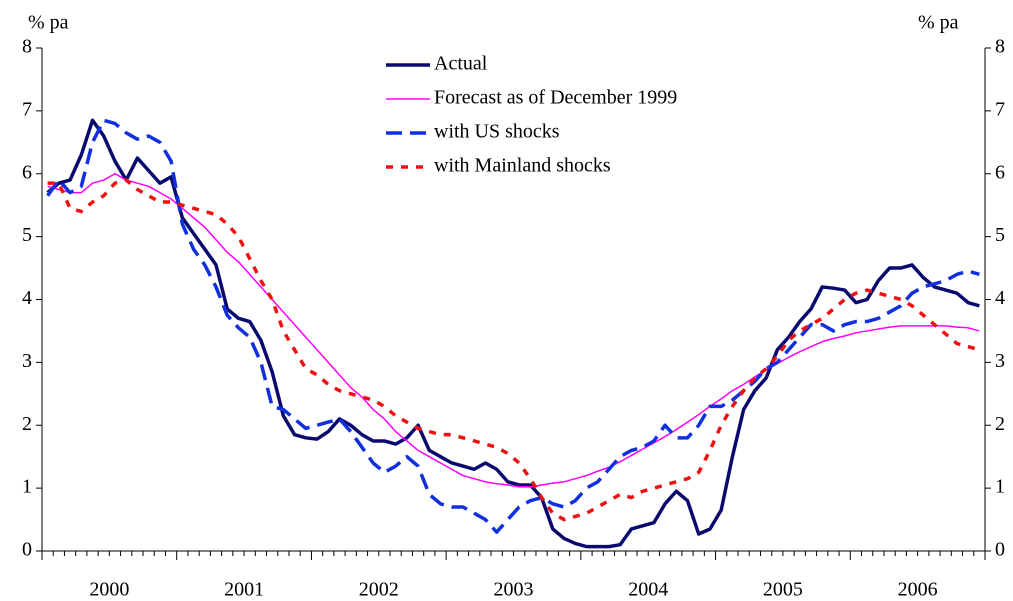 Image resolution: width=1013 pixels, height=601 pixels. Describe the element at coordinates (522, 166) in the screenshot. I see `legend-label: with Mainland shocks` at that location.